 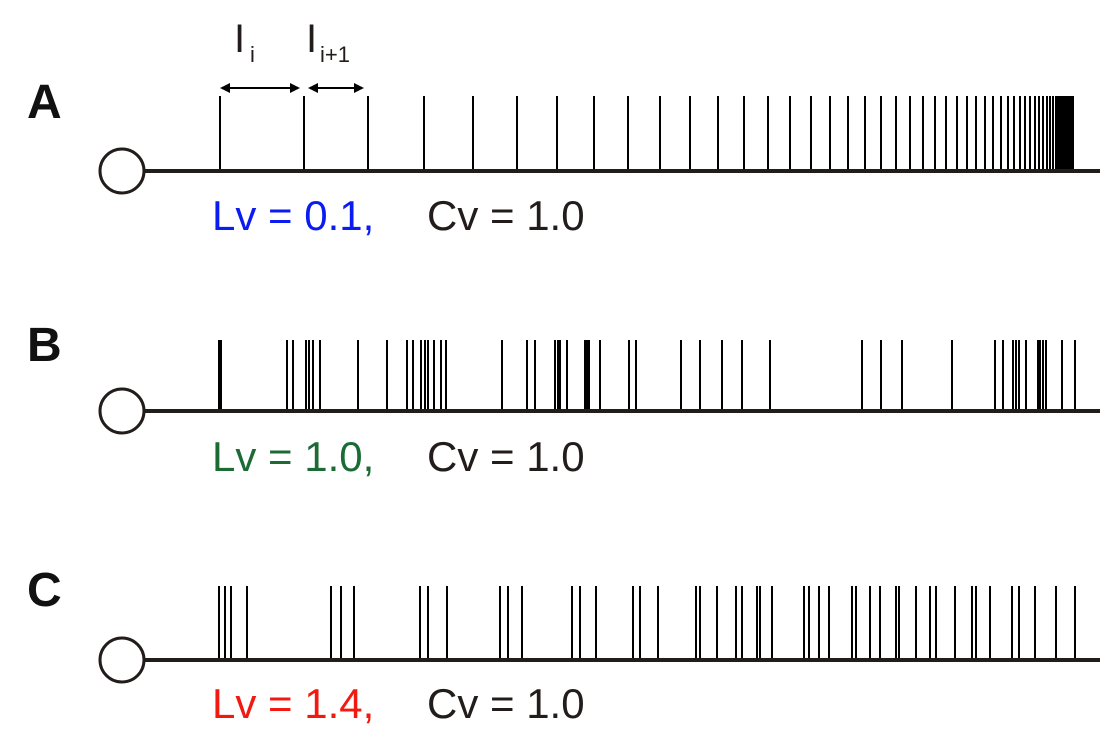 What do you see at coordinates (44, 102) in the screenshot?
I see `panel-letter: A` at bounding box center [44, 102].